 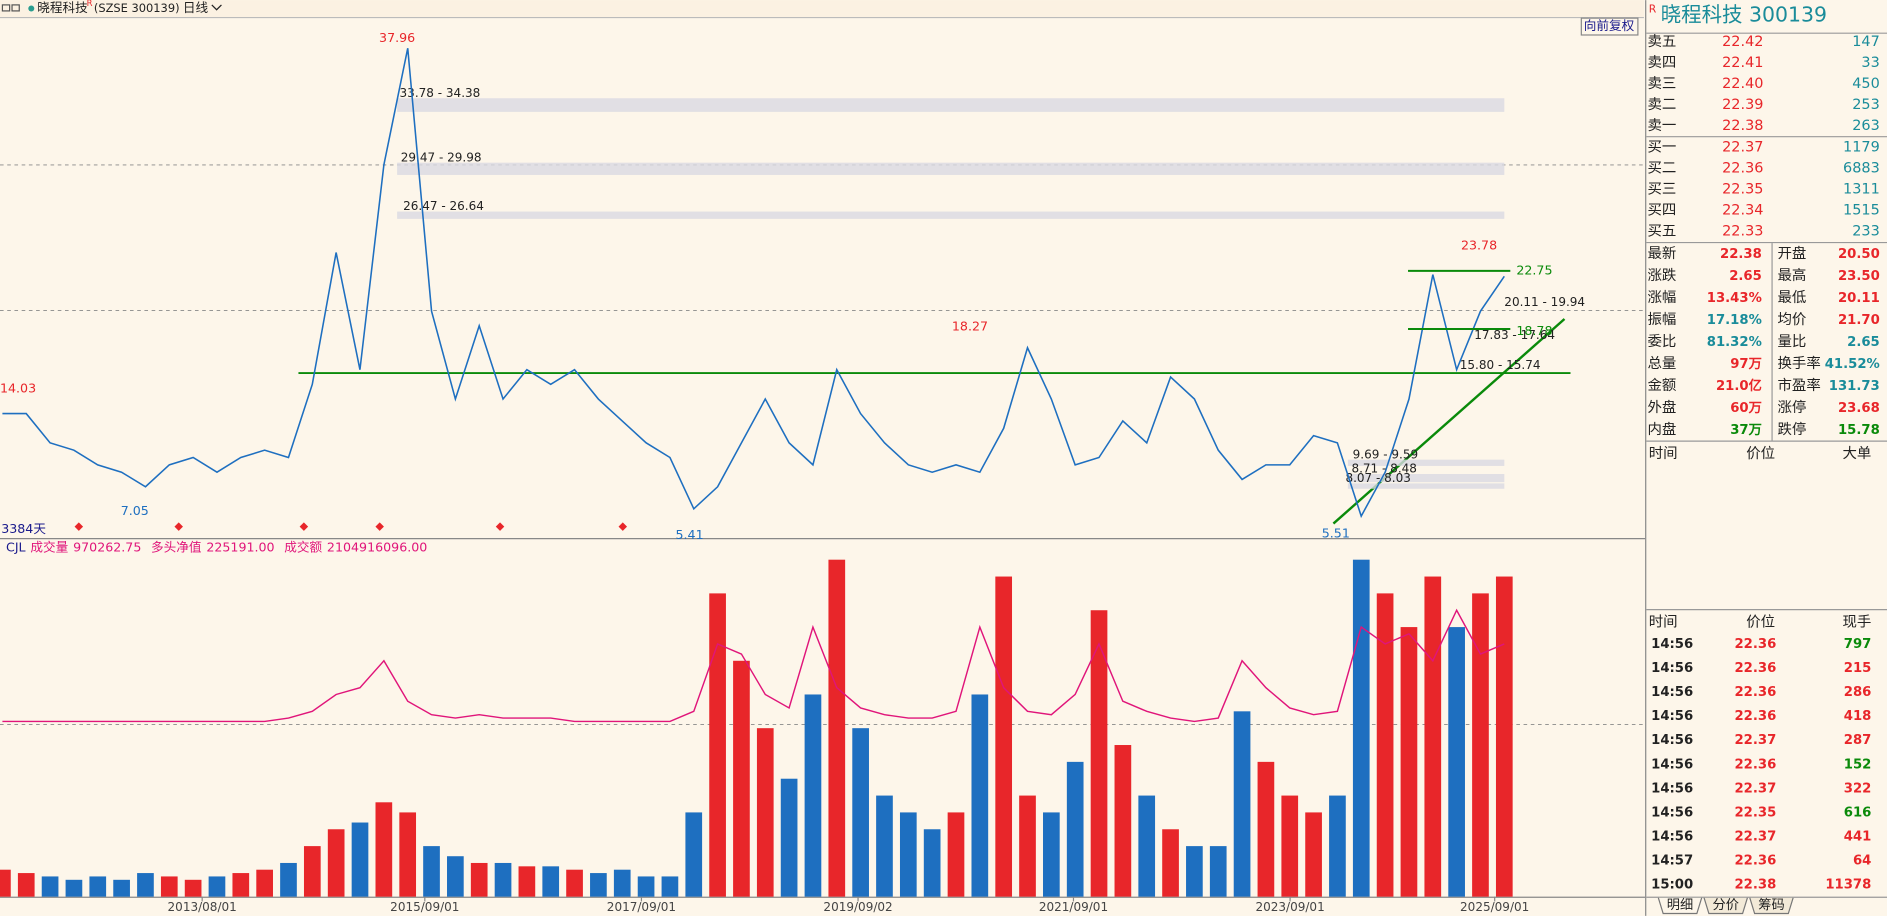 What do you see at coordinates (1861, 189) in the screenshot?
I see `order-volume: 1311` at bounding box center [1861, 189].